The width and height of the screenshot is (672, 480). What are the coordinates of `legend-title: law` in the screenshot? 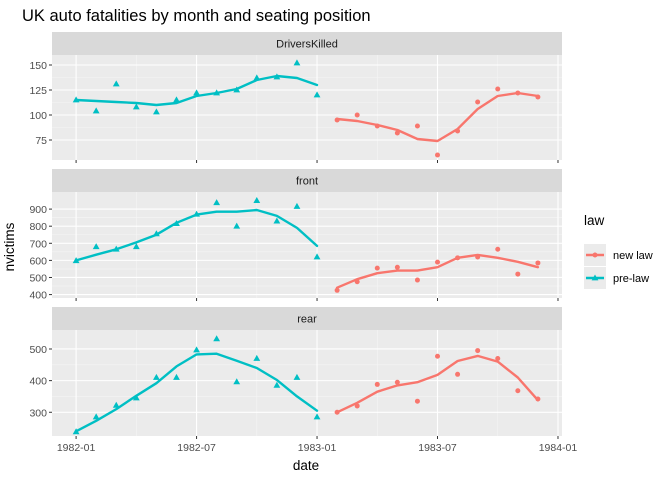 It's located at (594, 220).